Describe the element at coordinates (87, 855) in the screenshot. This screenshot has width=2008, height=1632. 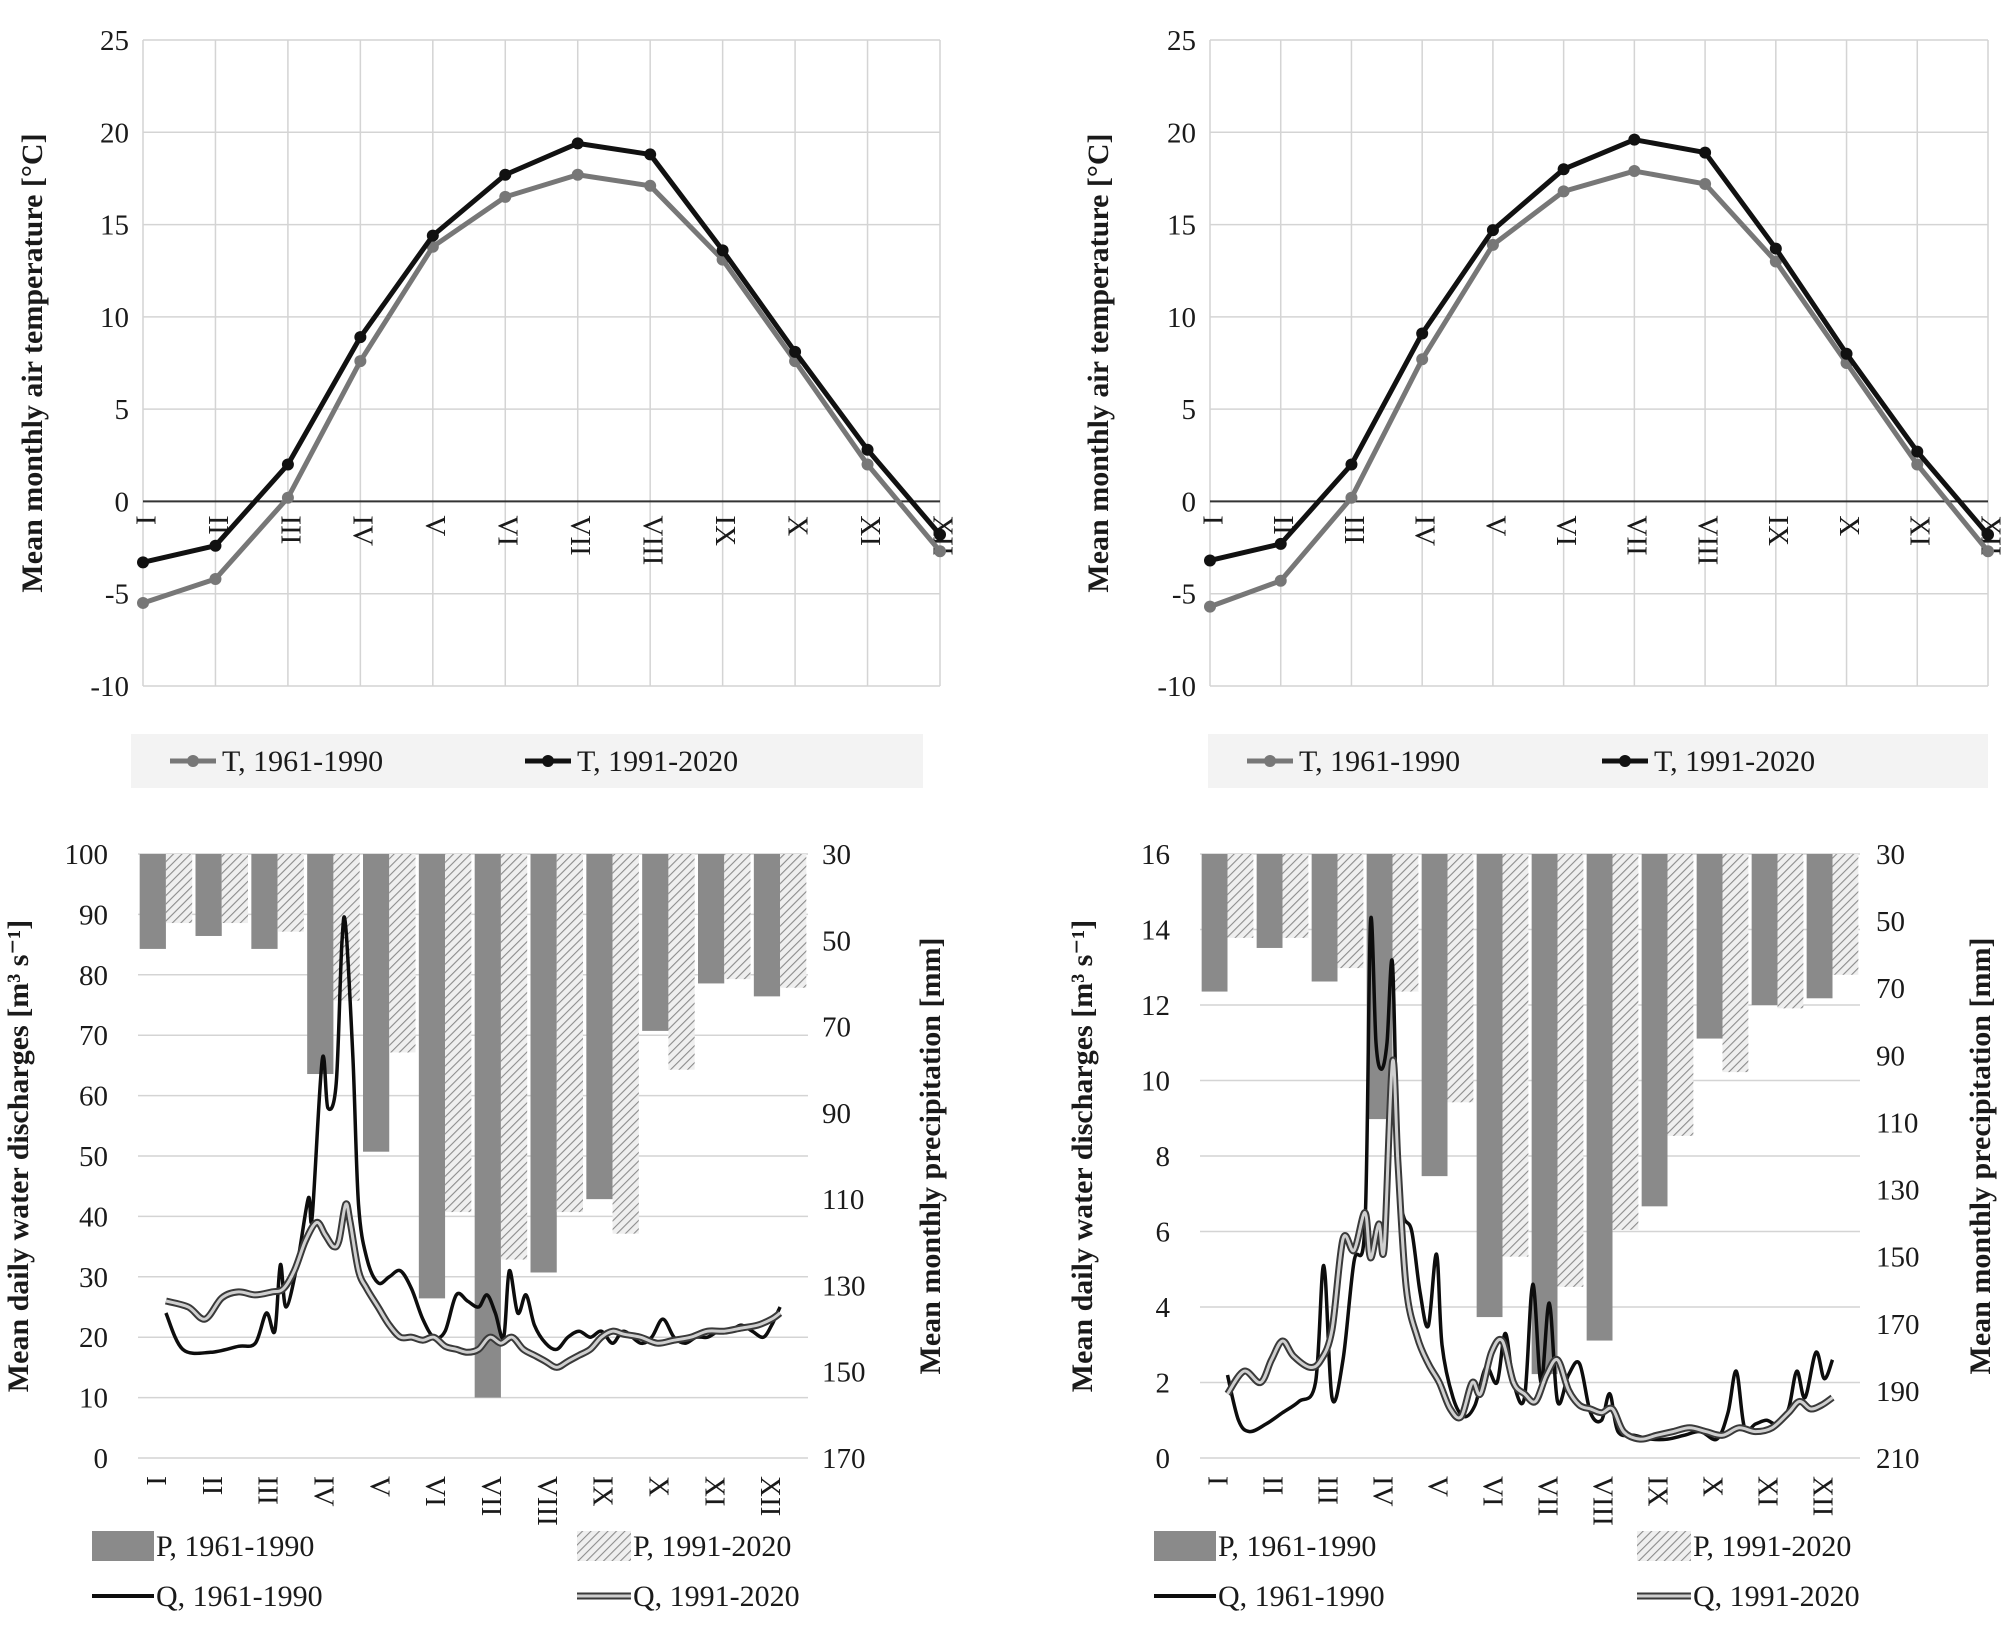
I see `y-tick-label: 100` at that location.